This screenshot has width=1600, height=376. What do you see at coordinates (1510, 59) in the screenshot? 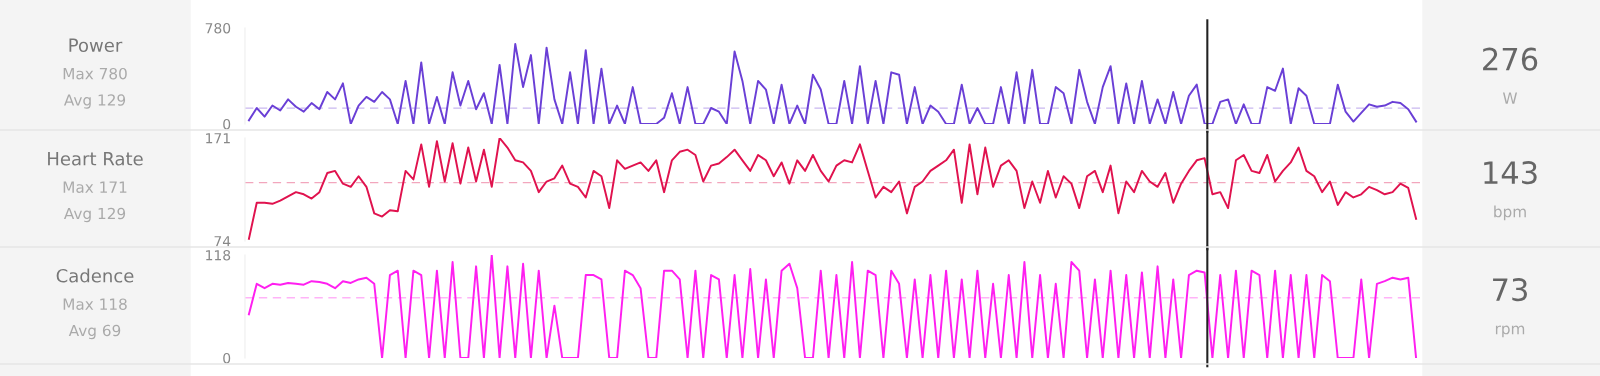
I see `text: 276` at bounding box center [1510, 59].